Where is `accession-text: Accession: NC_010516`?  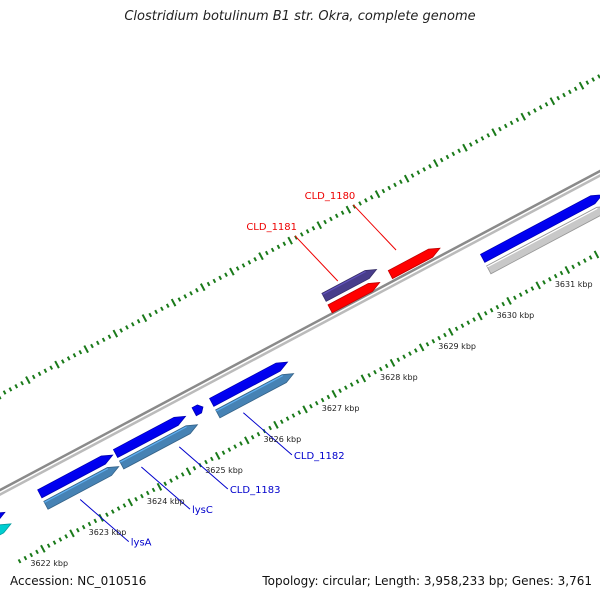 accession-text: Accession: NC_010516 is located at coordinates (78, 581).